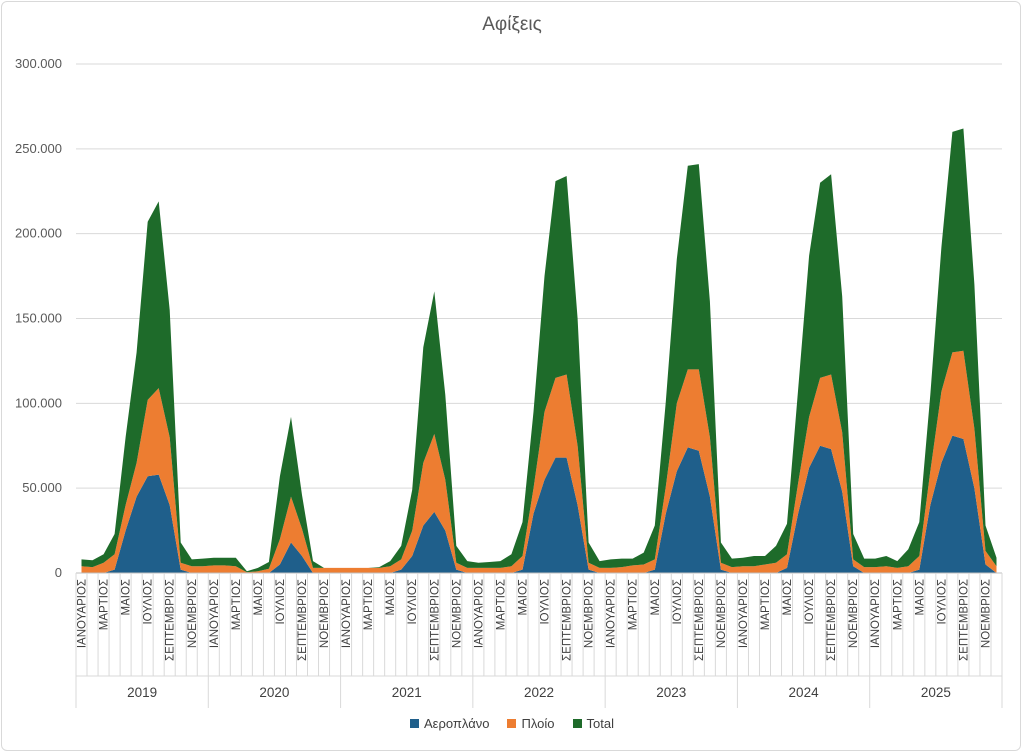  I want to click on legend: Αεροπλάνο Πλοίο Total, so click(512, 723).